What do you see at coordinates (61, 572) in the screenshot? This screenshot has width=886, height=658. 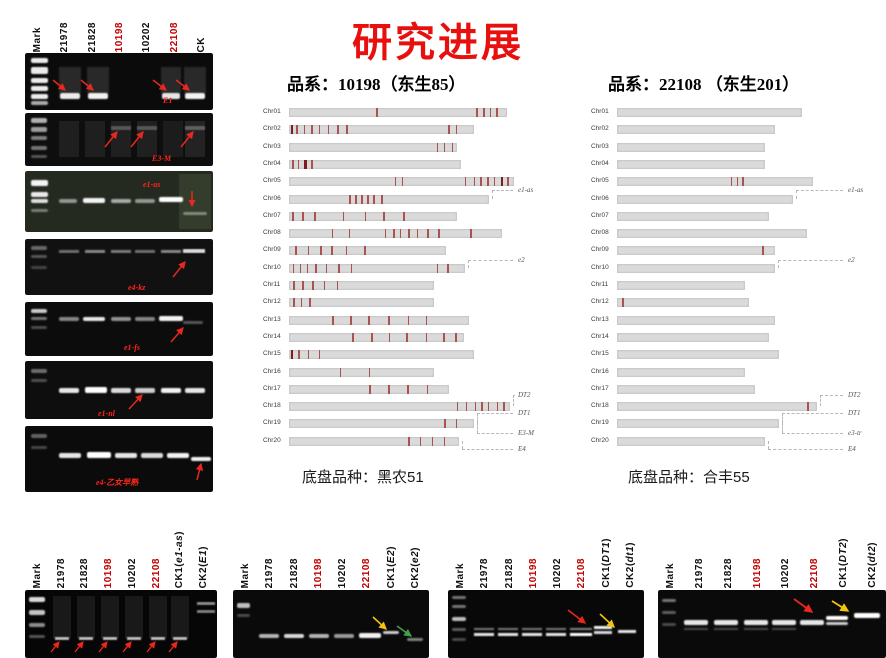 I see `lane-label-21978: 21978` at bounding box center [61, 572].